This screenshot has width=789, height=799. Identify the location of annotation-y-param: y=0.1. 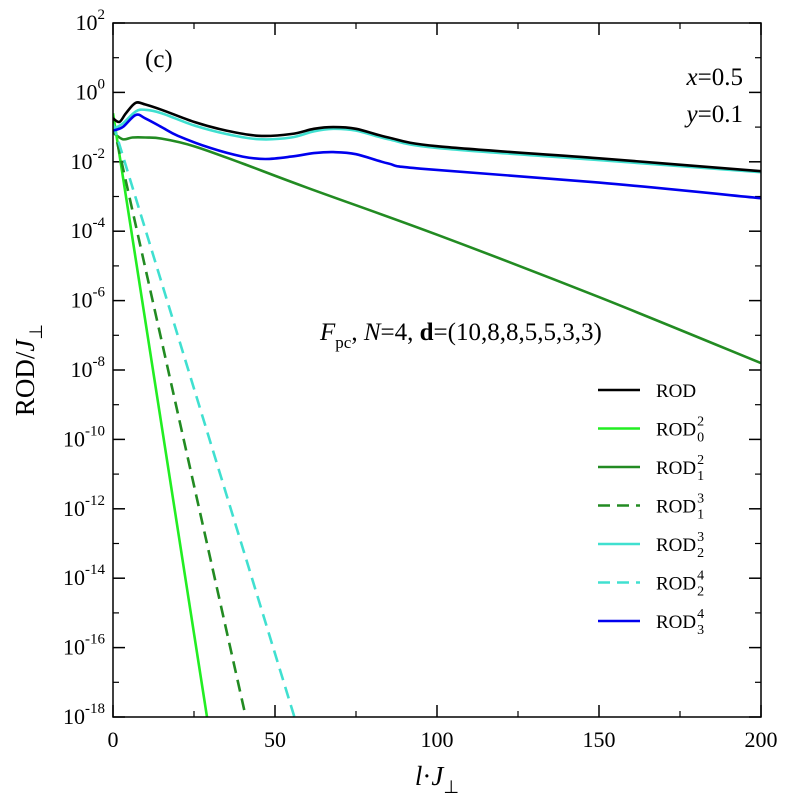
(713, 114).